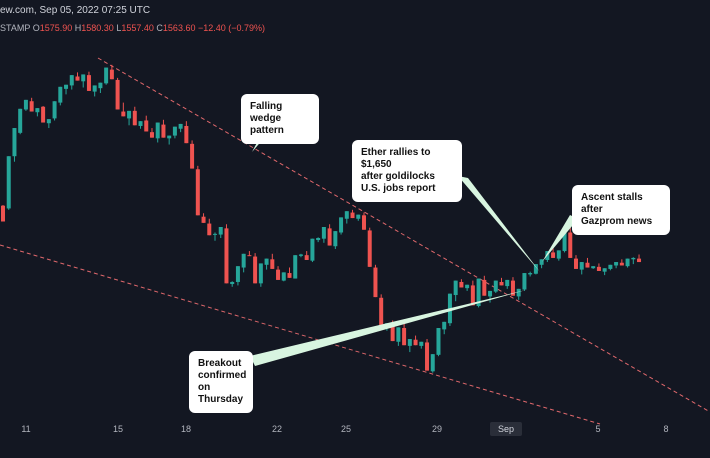  I want to click on l-label: L, so click(119, 28).